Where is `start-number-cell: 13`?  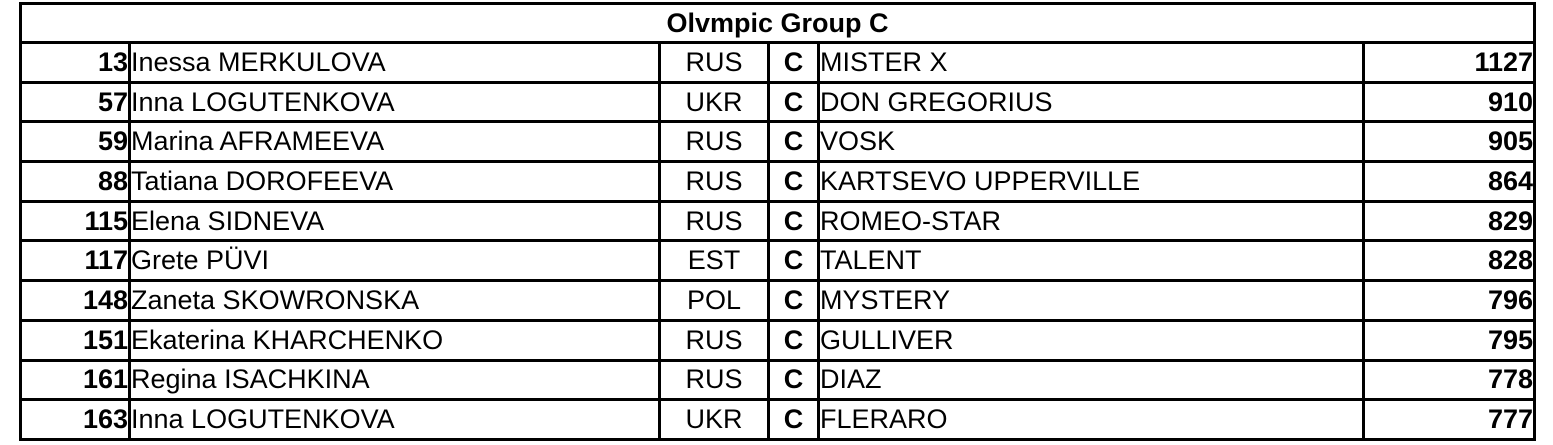 start-number-cell: 13 is located at coordinates (75, 62).